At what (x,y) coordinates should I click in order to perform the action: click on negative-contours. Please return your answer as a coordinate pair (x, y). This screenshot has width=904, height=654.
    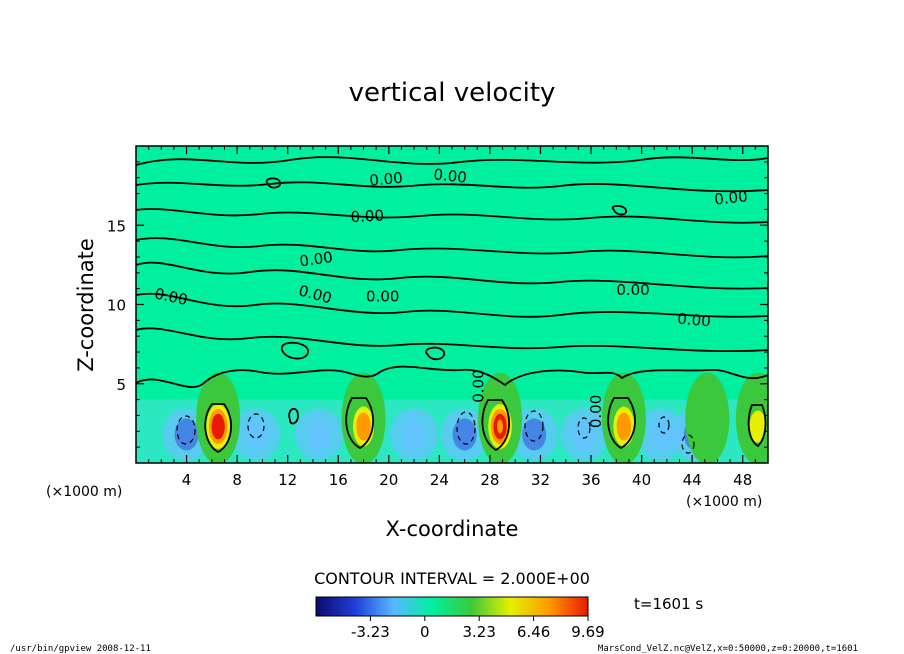
    Looking at the image, I should click on (435, 432).